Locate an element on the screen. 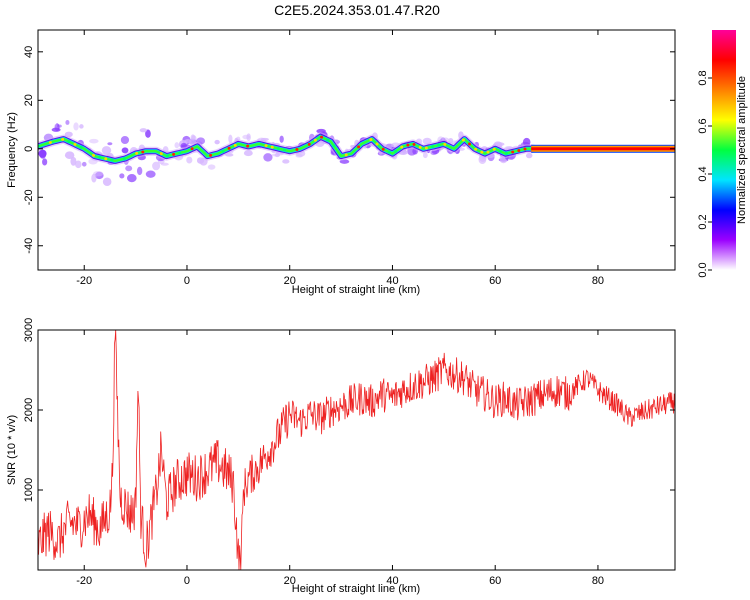  colorbar-gradient is located at coordinates (724, 150).